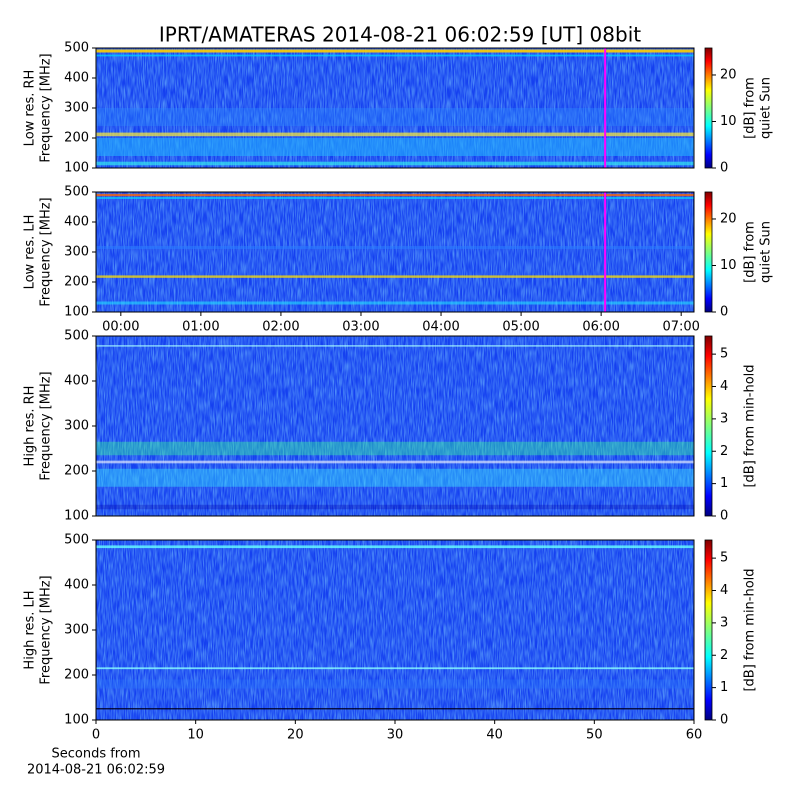  Describe the element at coordinates (395, 735) in the screenshot. I see `x-tick-label: 30` at that location.